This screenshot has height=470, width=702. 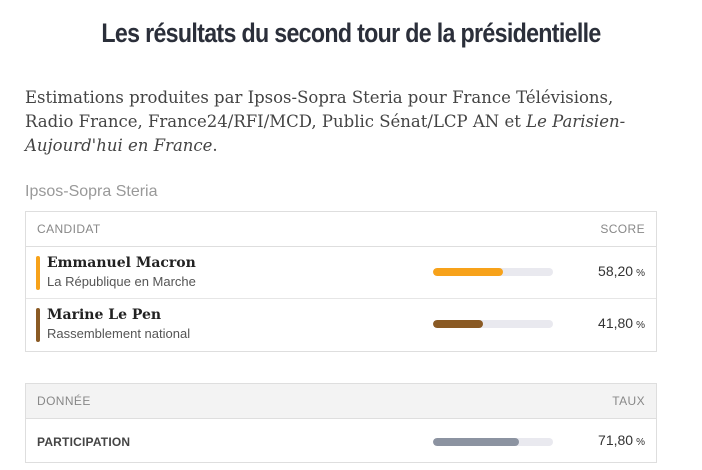 What do you see at coordinates (628, 401) in the screenshot?
I see `header-rate: TAUX` at bounding box center [628, 401].